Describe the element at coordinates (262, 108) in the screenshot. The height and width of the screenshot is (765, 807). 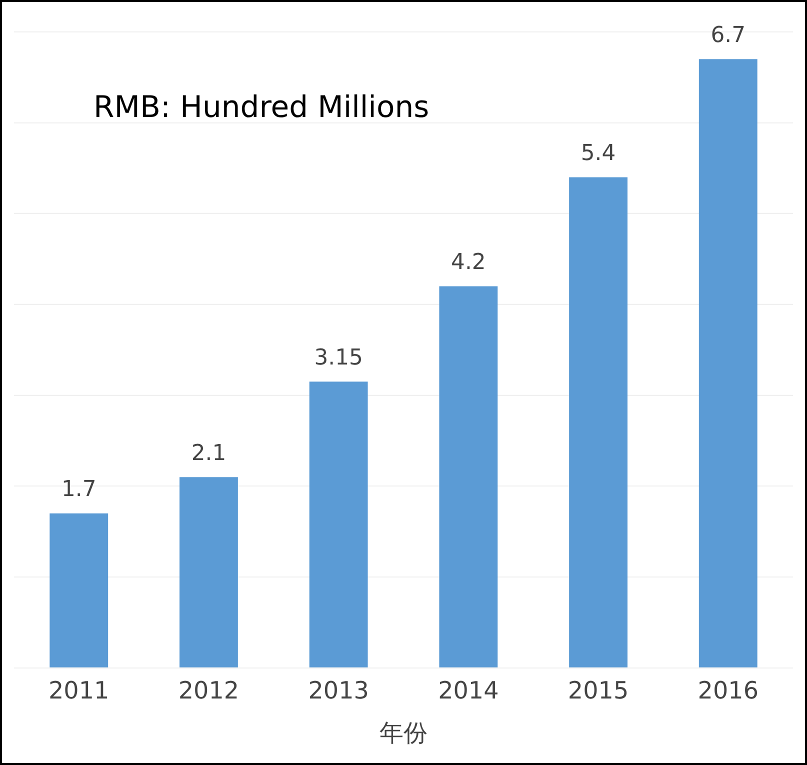
I see `annotation: RMB: Hundred Millions` at that location.